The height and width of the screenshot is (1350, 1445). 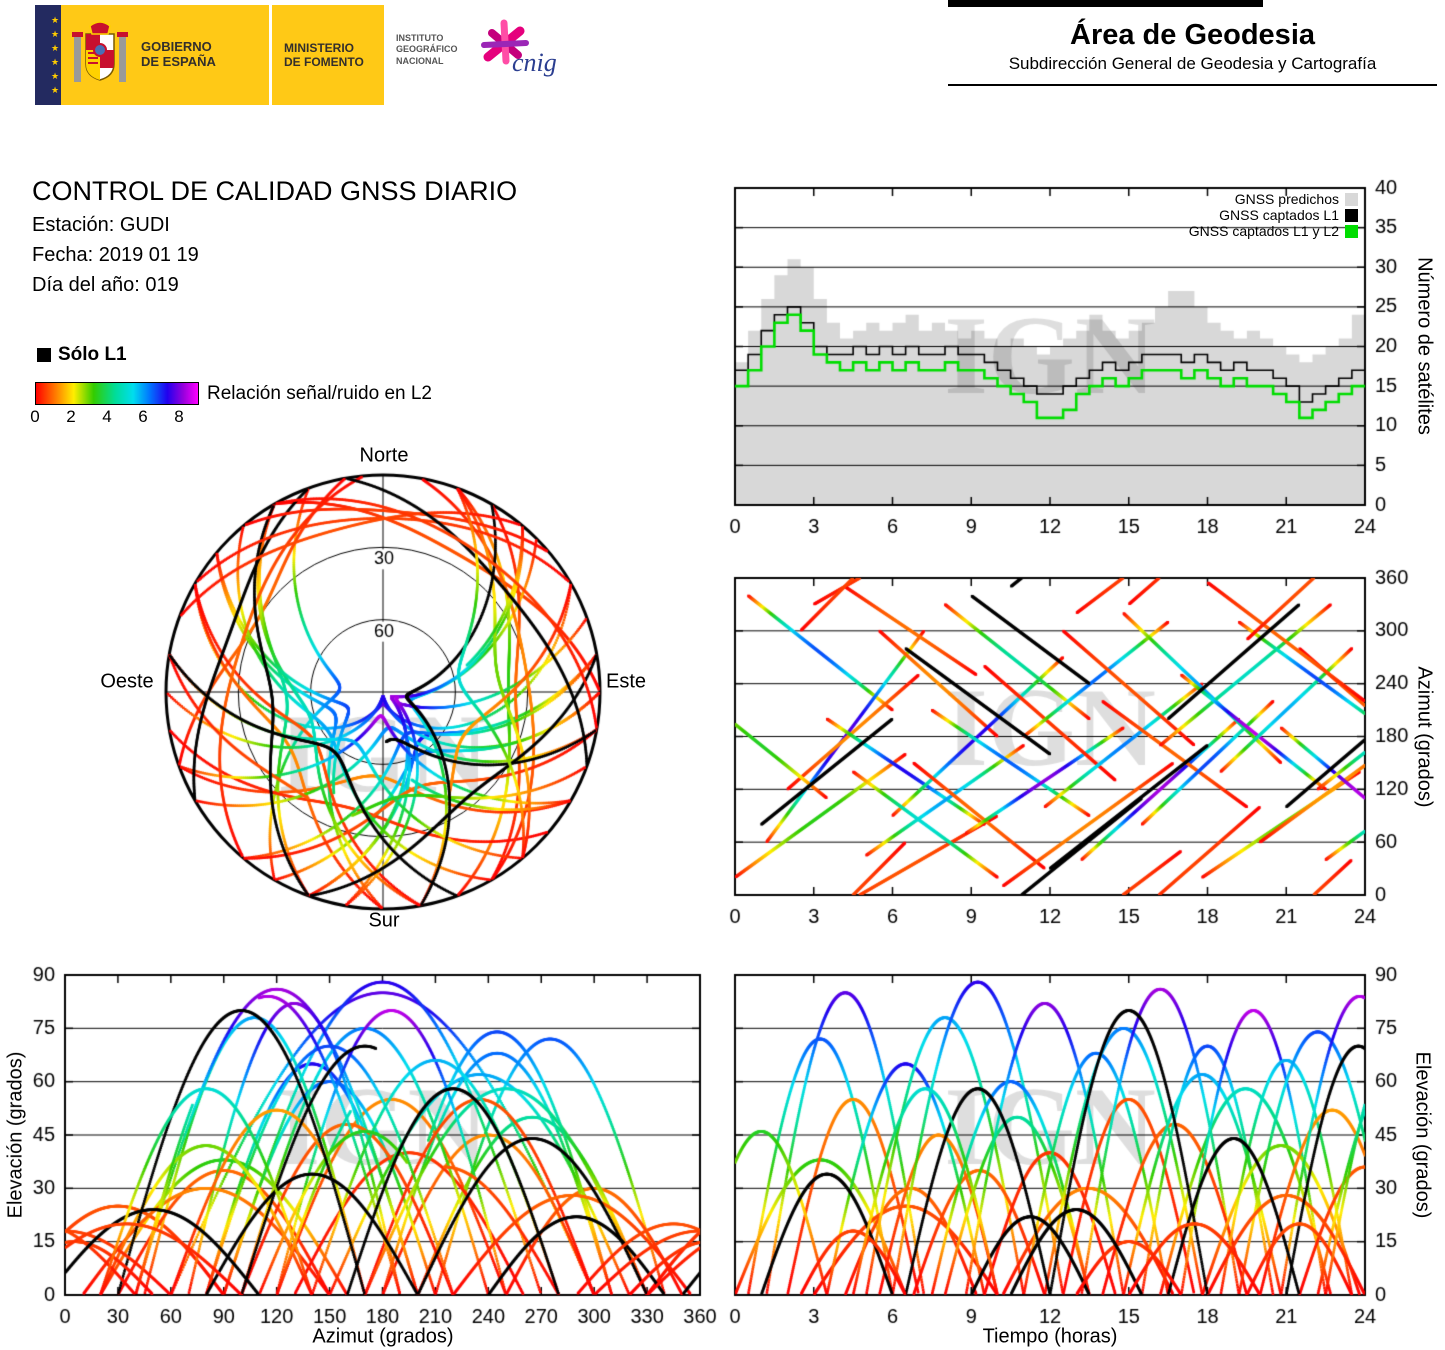 I want to click on colorbar-tick-8: 8, so click(x=179, y=416).